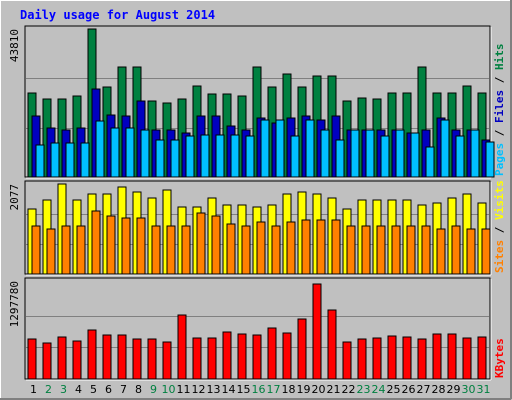  Describe the element at coordinates (199, 389) in the screenshot. I see `day-label-12: 12` at that location.